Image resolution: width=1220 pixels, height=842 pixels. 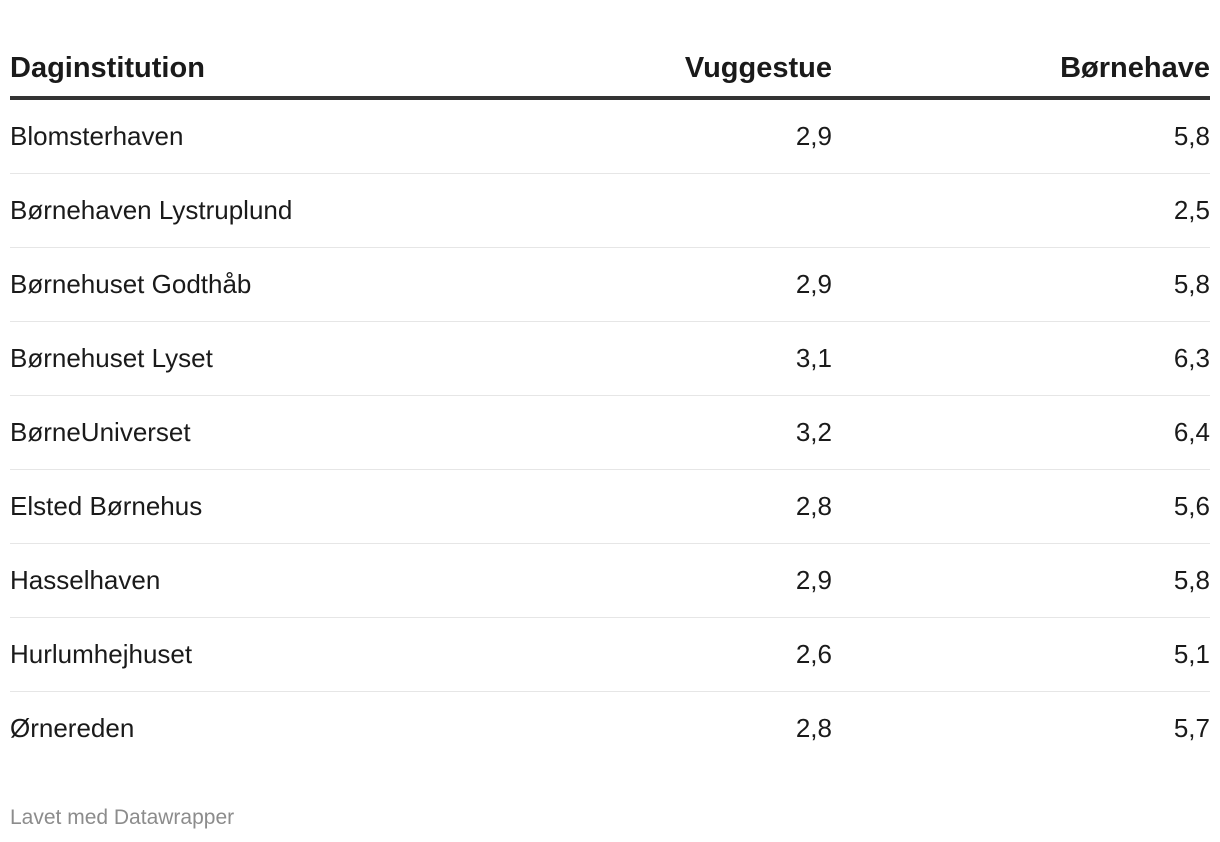 What do you see at coordinates (310, 358) in the screenshot?
I see `cell-daginstitution: Børnehuset Lyset` at bounding box center [310, 358].